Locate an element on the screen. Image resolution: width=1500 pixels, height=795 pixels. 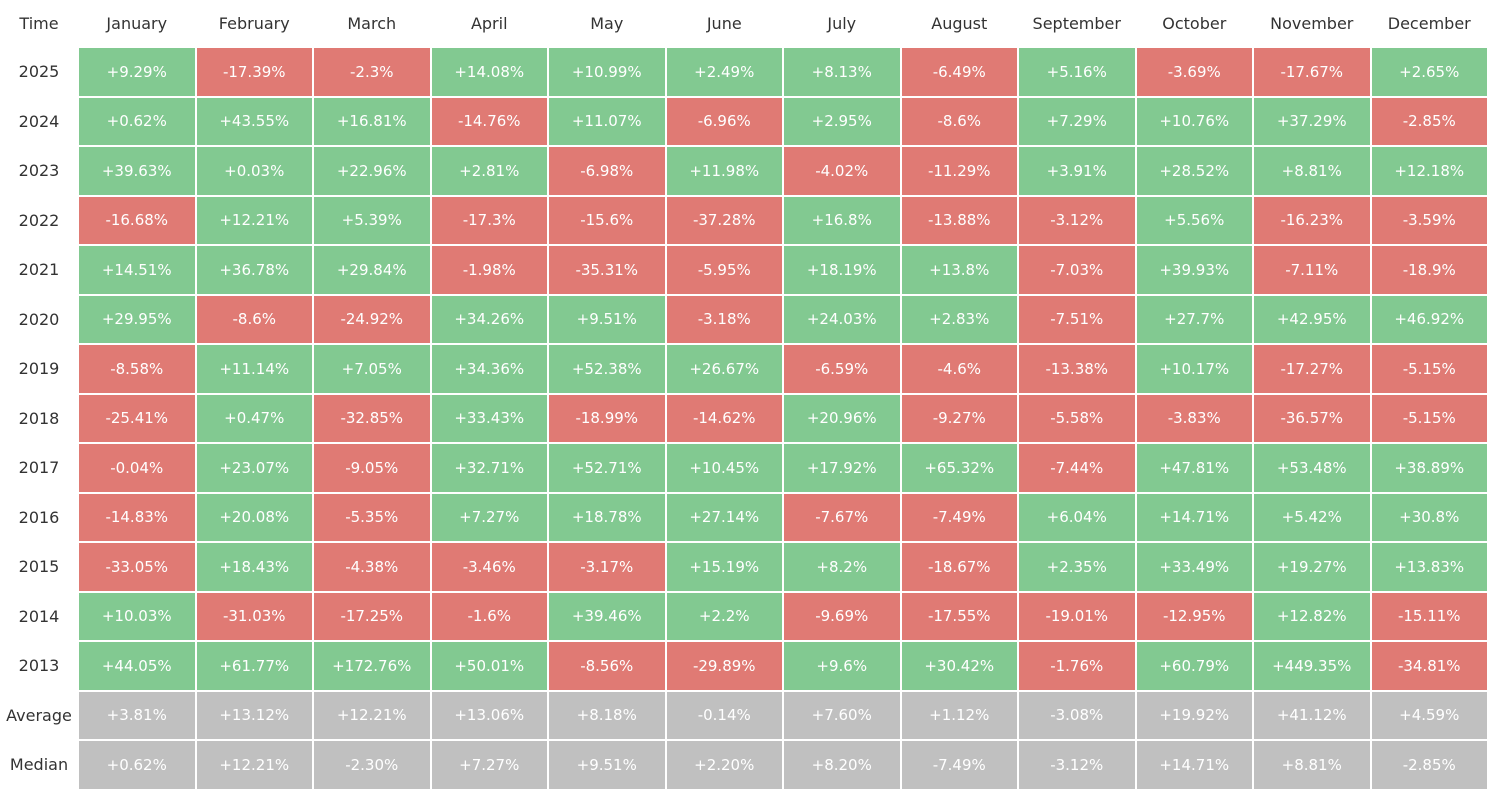
value-cell: +22.96% is located at coordinates (372, 171).